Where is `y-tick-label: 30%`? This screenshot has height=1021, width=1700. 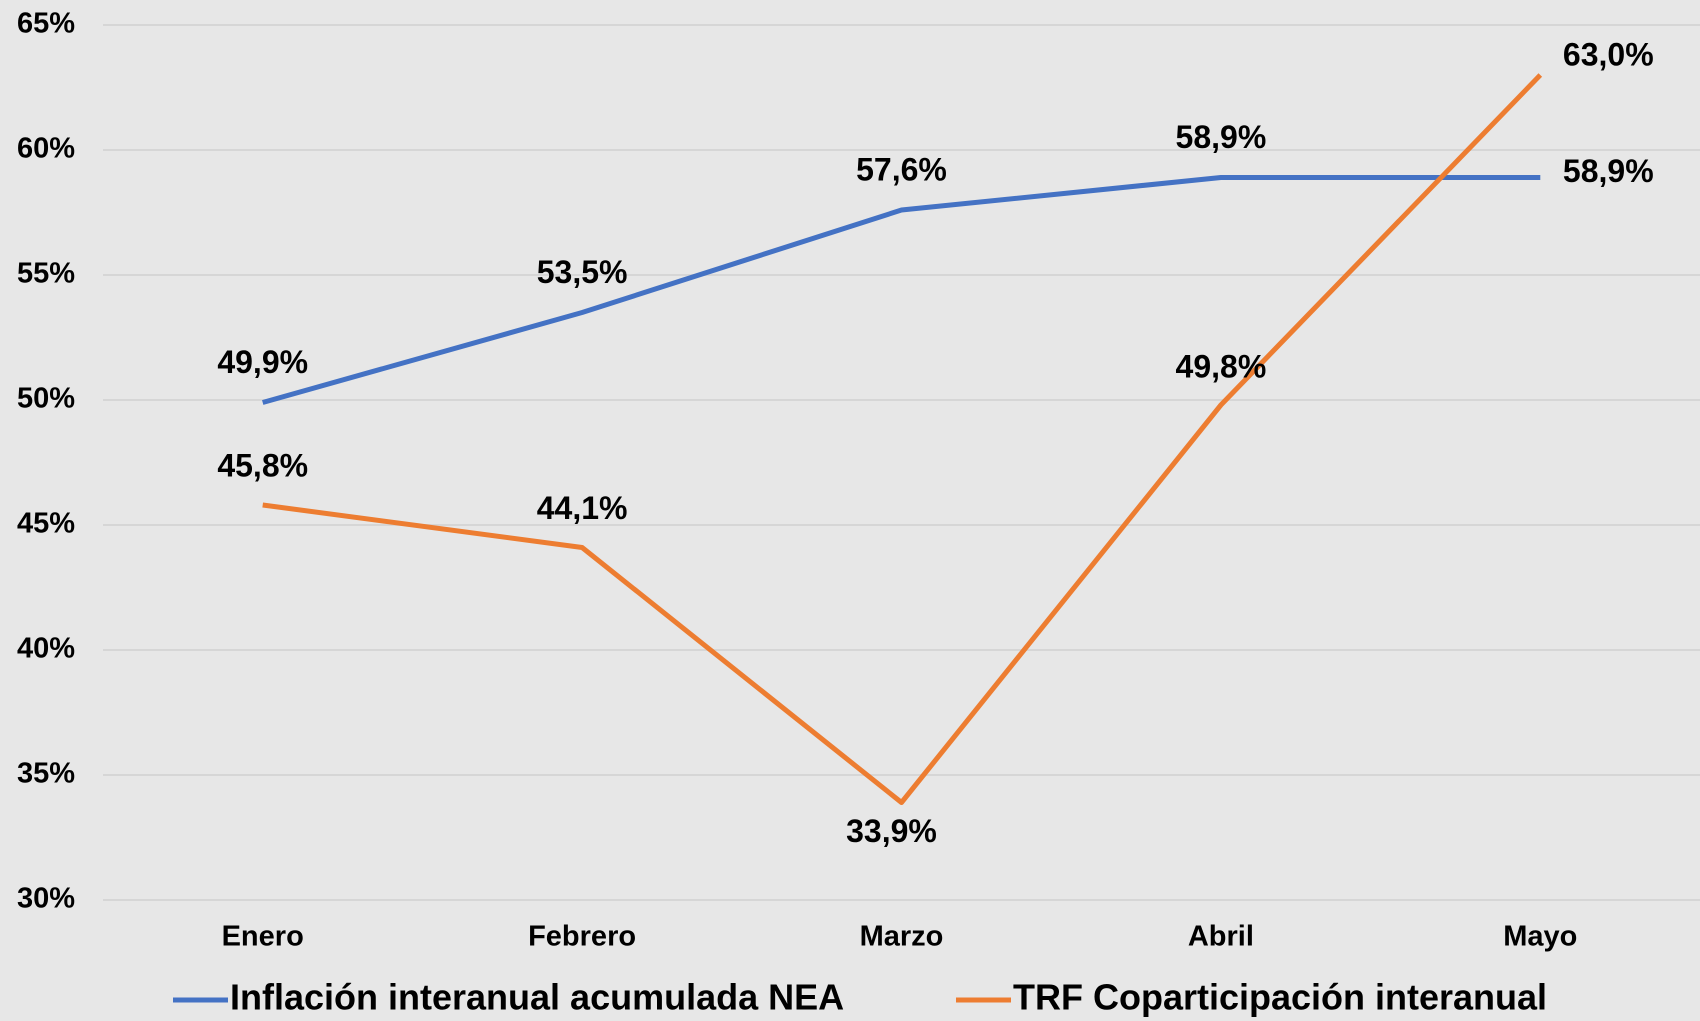 y-tick-label: 30% is located at coordinates (46, 899).